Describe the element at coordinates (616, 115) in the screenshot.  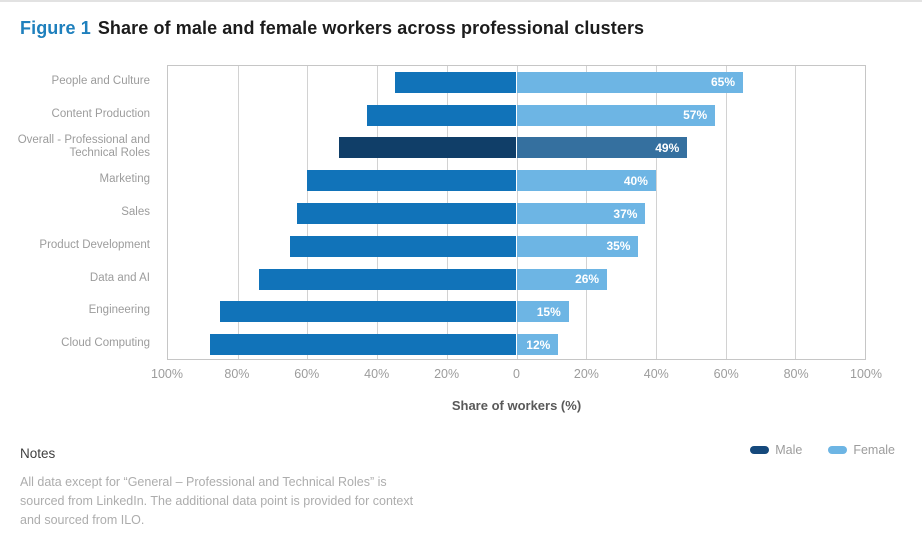
I see `female-bar-content-production: 57%` at that location.